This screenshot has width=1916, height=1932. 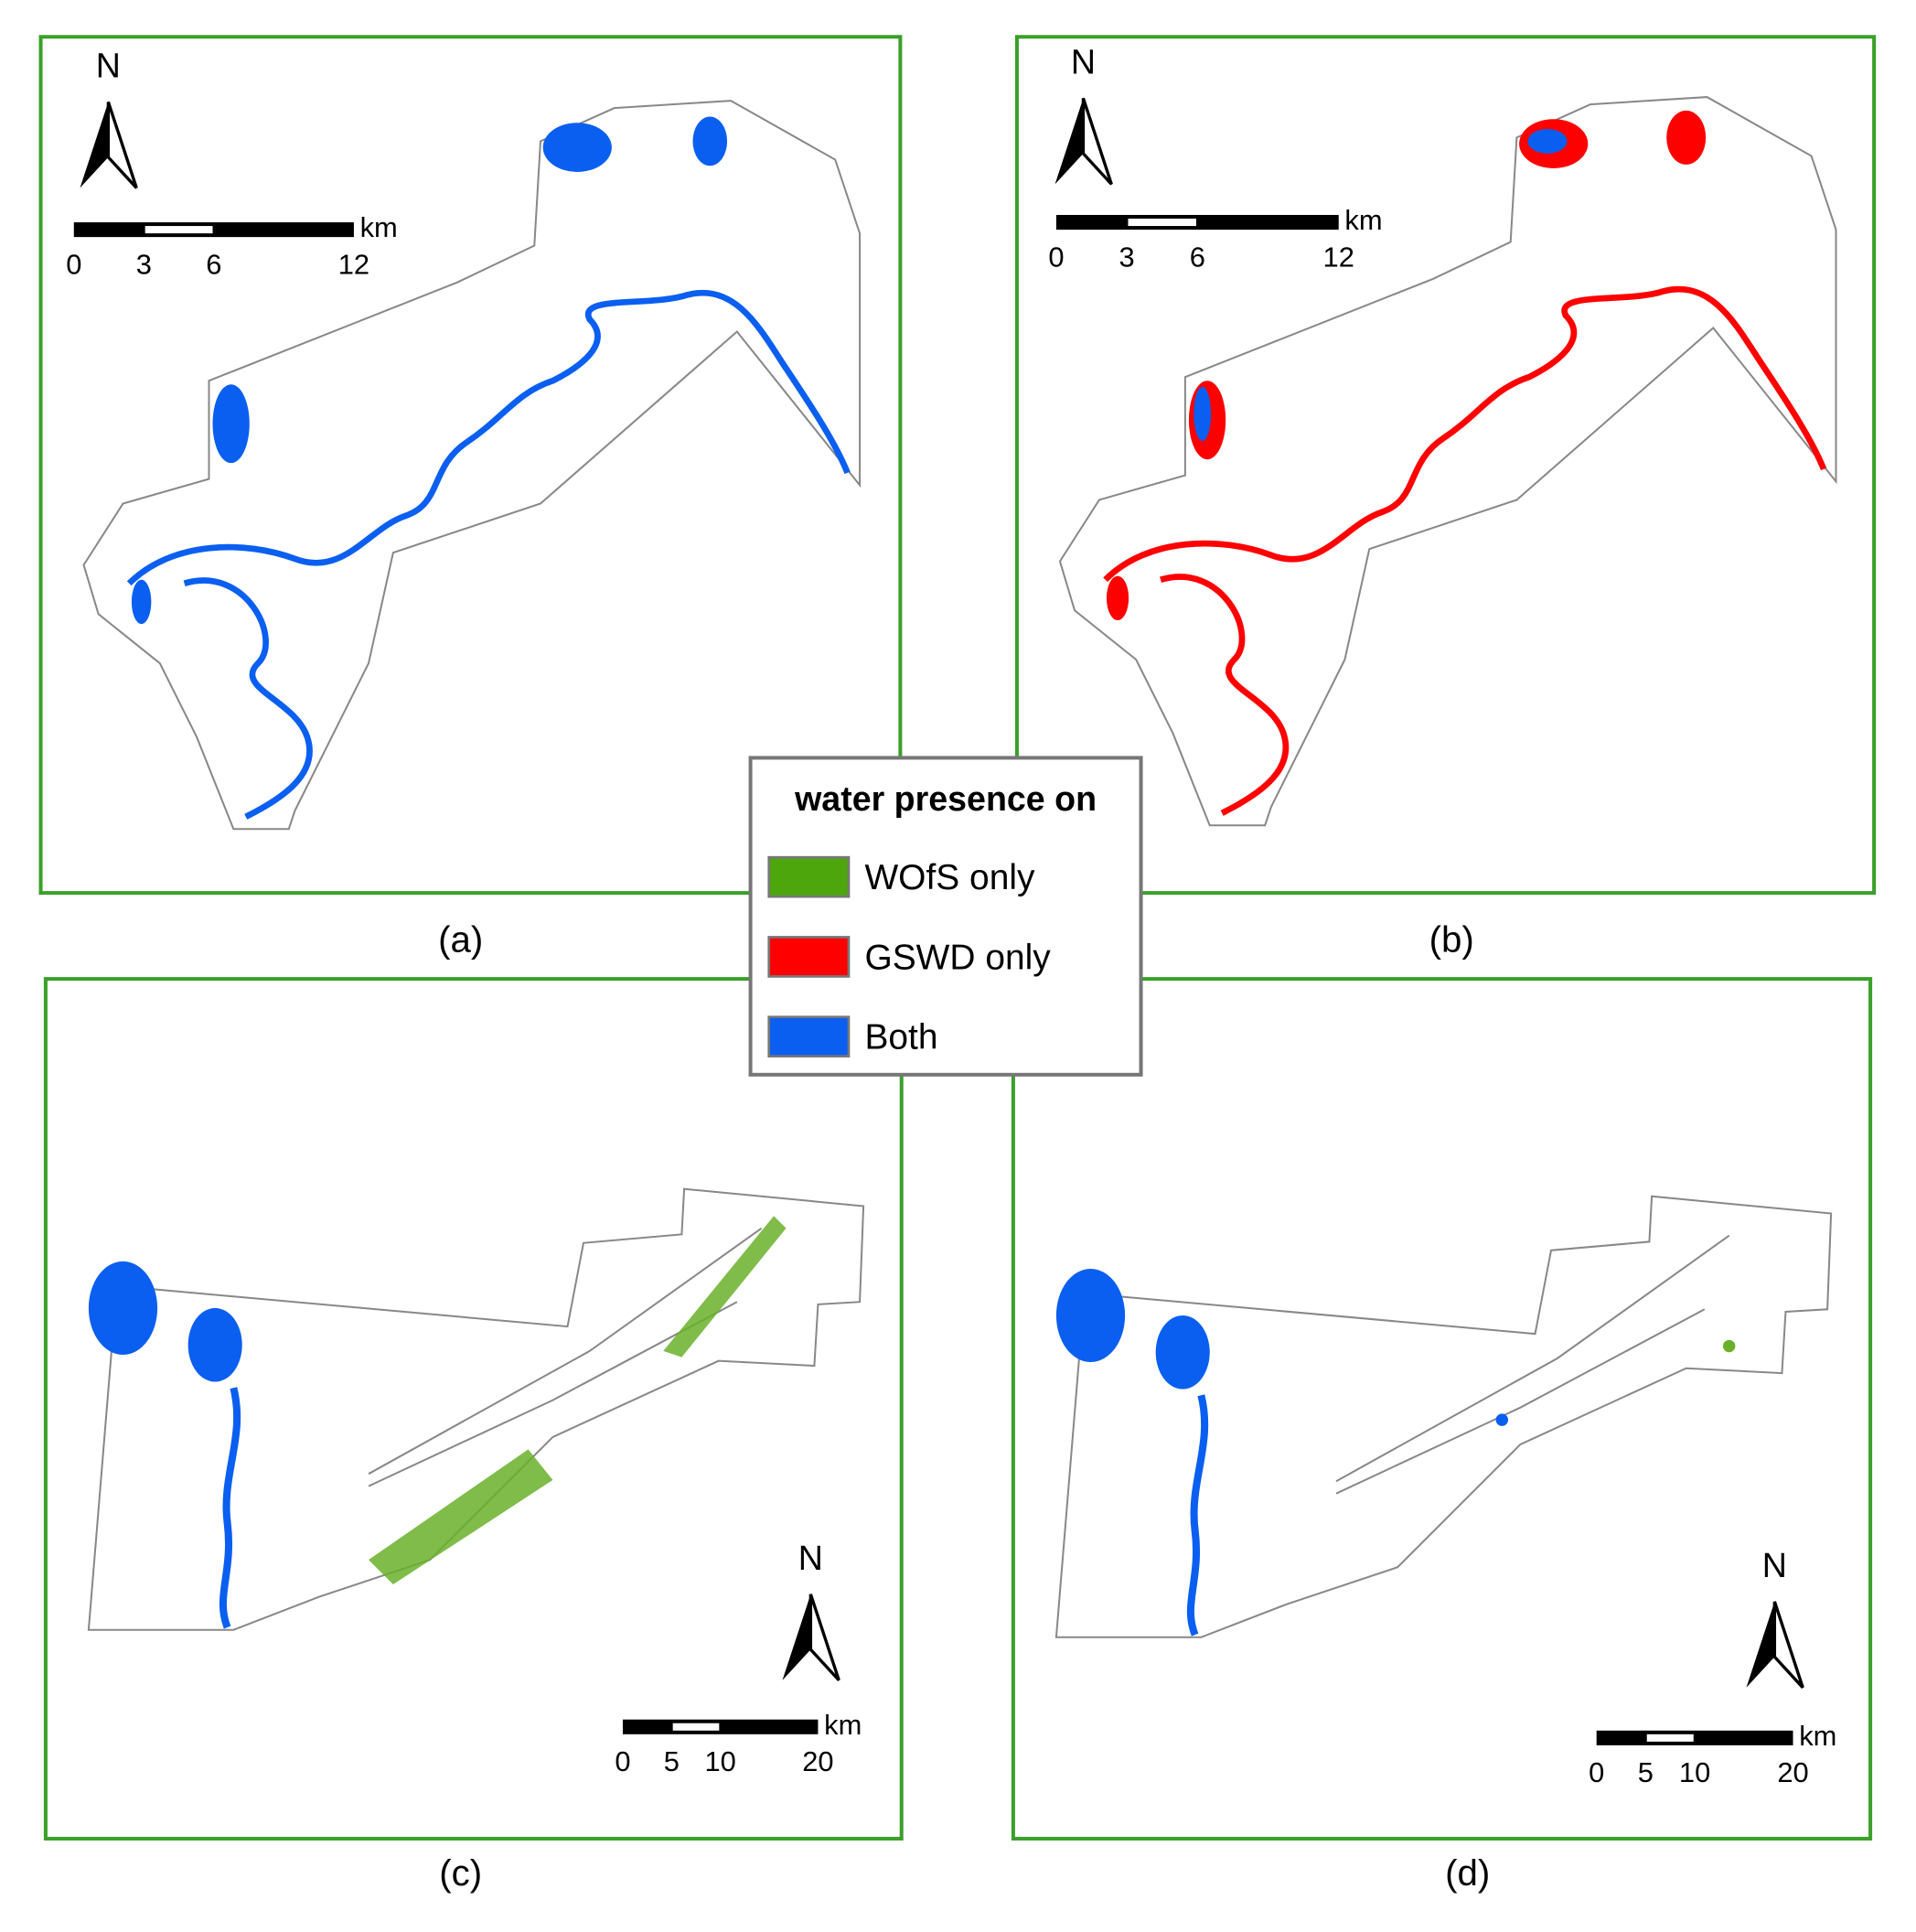 What do you see at coordinates (1467, 1873) in the screenshot?
I see `panel-label: (d)` at bounding box center [1467, 1873].